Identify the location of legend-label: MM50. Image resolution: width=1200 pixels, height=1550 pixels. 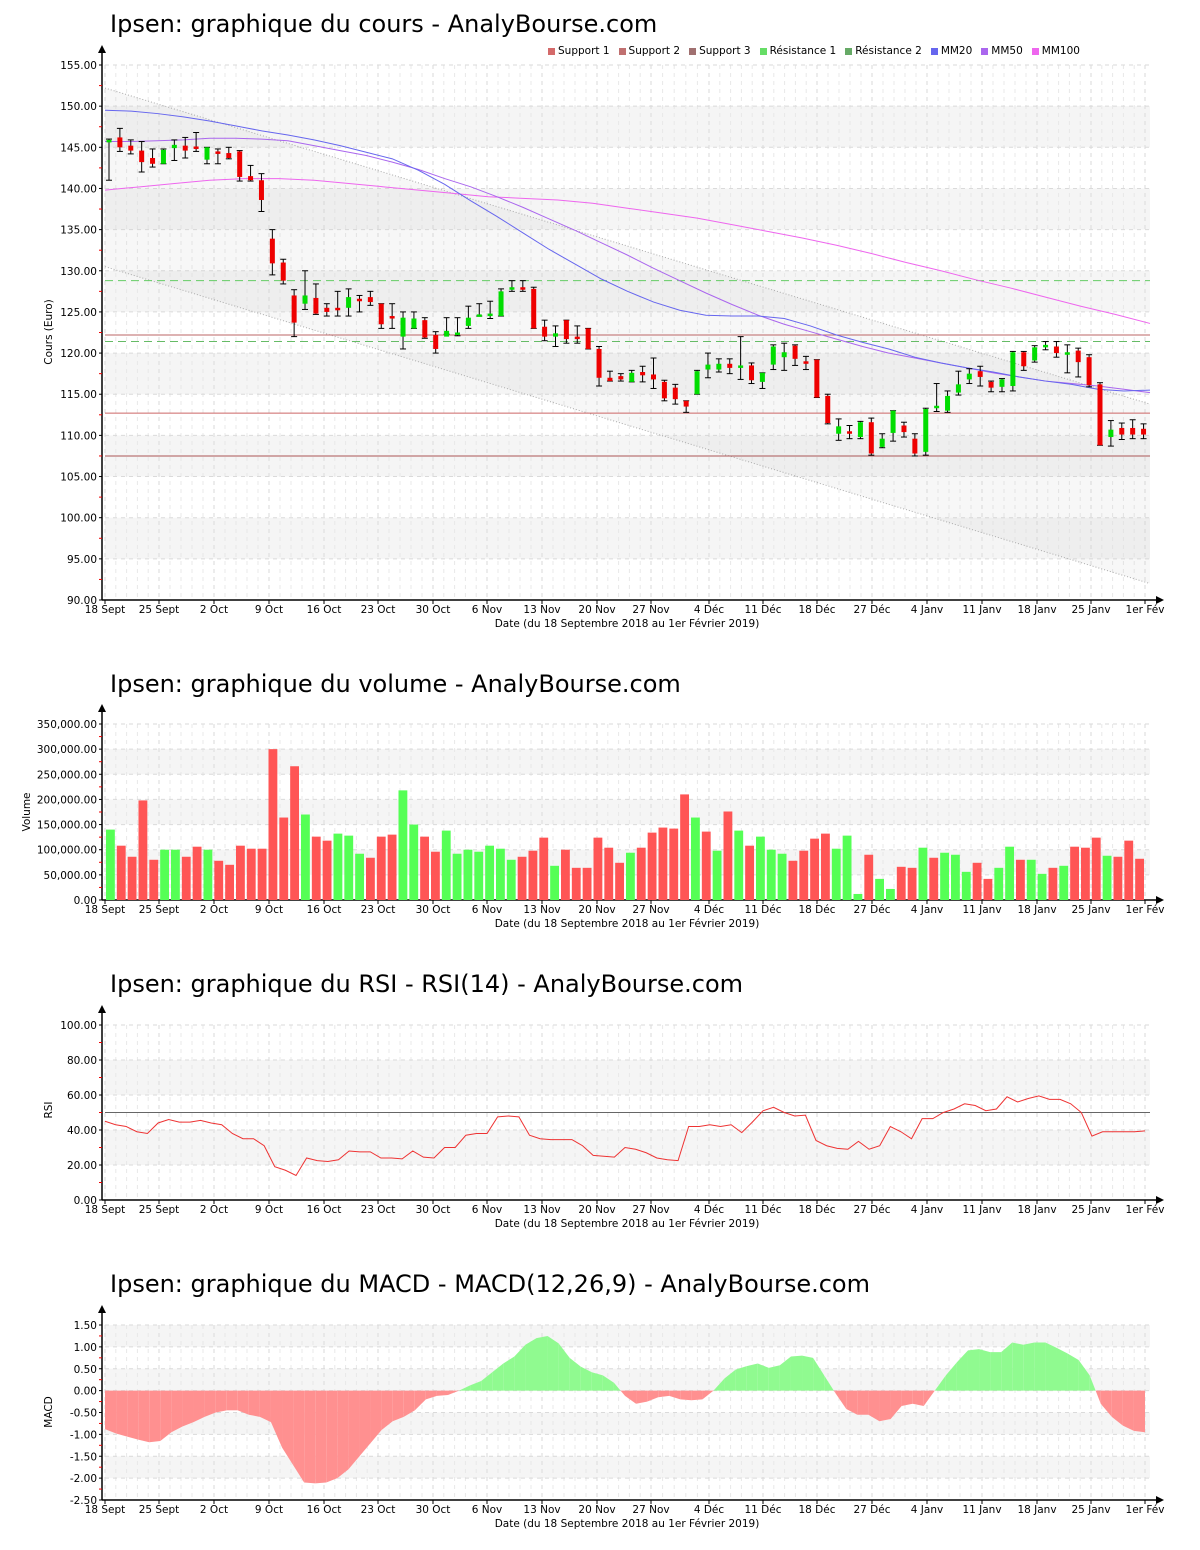
(1007, 51).